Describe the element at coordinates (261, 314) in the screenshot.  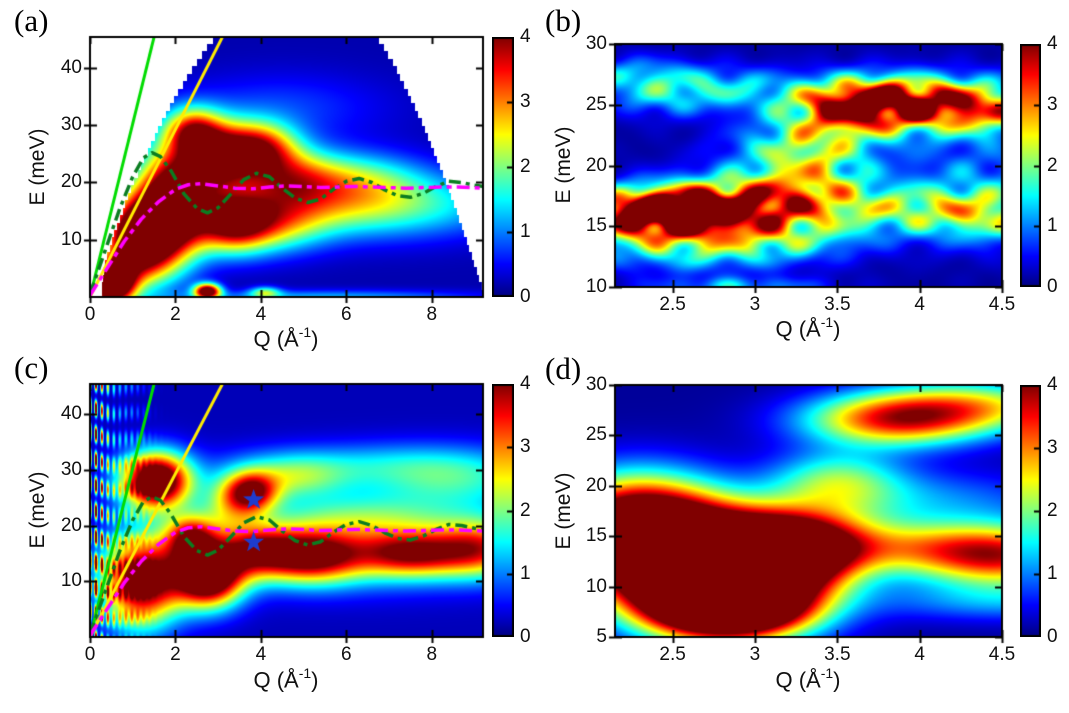
I see `x-tick-label-a: 4` at that location.